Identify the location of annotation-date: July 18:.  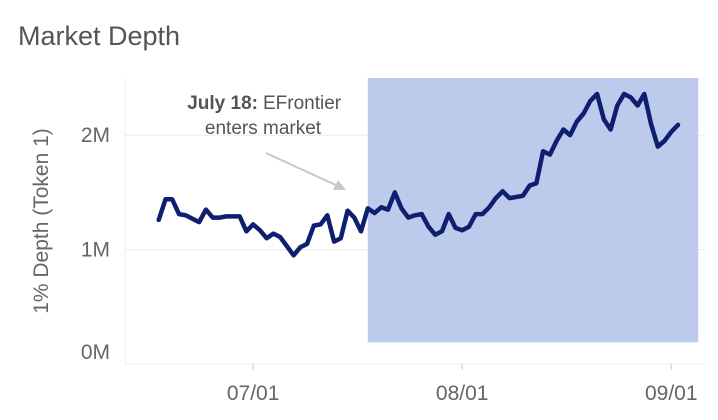
(222, 103).